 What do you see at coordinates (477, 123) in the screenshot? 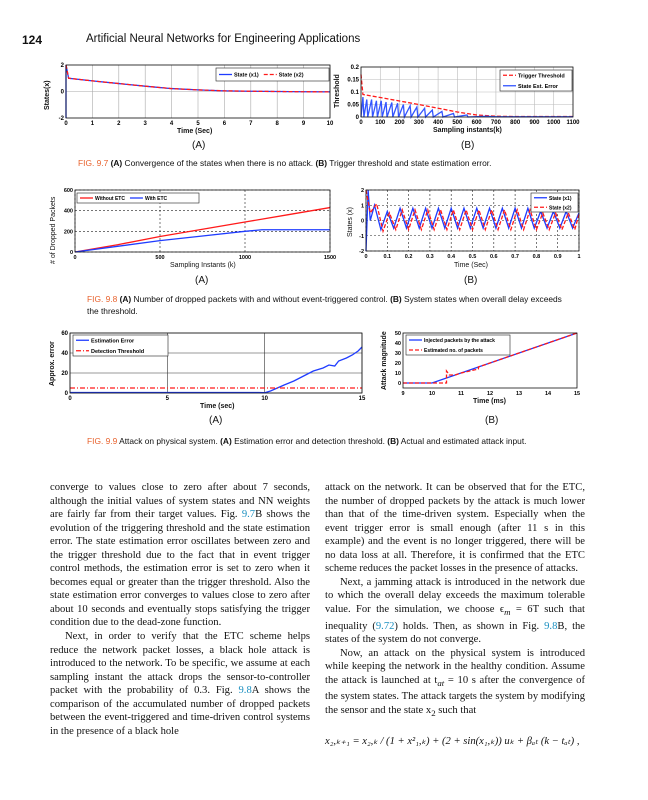
I see `x-tick-label: 600` at bounding box center [477, 123].